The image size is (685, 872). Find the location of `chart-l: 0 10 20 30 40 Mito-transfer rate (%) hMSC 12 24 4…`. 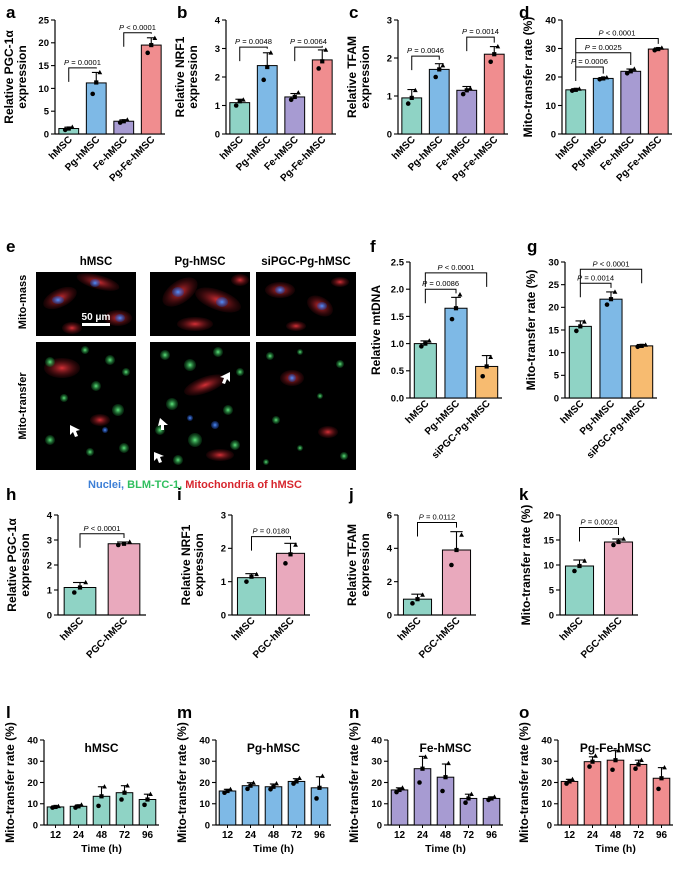

chart-l: 0 10 20 30 40 Mito-transfer rate (%) hMSC 12 24 4… is located at coordinates (81, 788).